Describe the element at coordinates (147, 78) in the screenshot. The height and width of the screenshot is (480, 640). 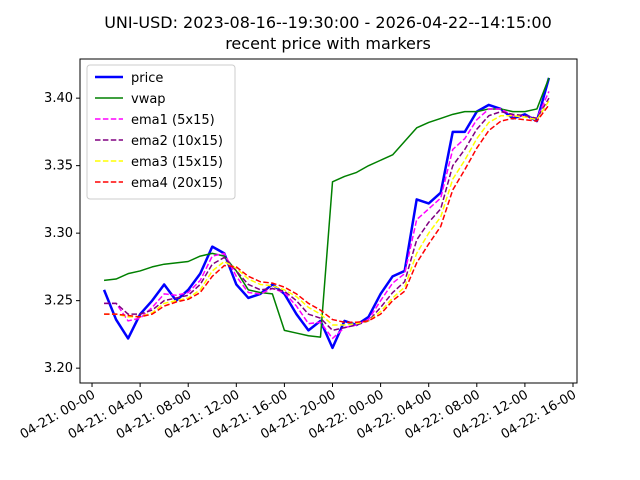
I see `legend-label: price` at that location.